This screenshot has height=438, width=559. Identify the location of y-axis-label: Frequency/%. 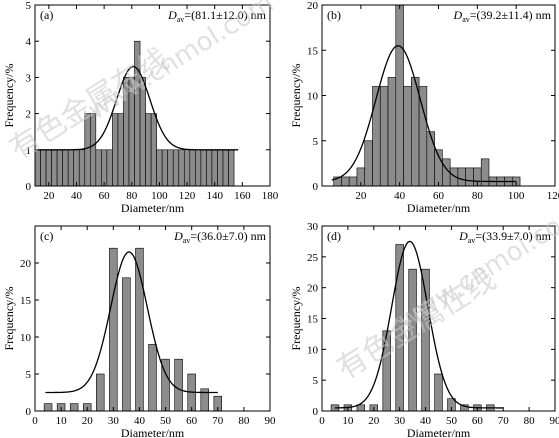
(9, 319).